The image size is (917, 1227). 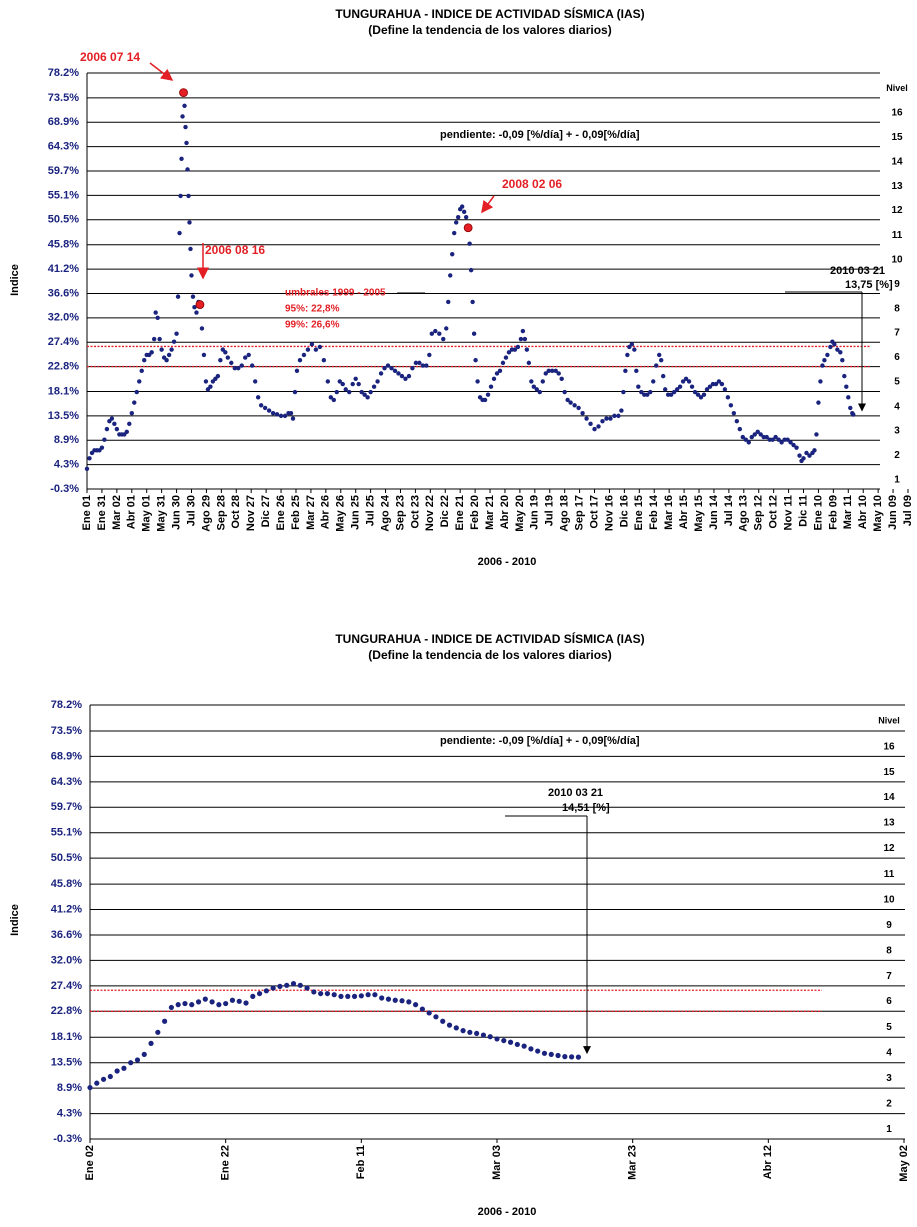 What do you see at coordinates (66, 1063) in the screenshot?
I see `y-tick-label: 13.5%` at bounding box center [66, 1063].